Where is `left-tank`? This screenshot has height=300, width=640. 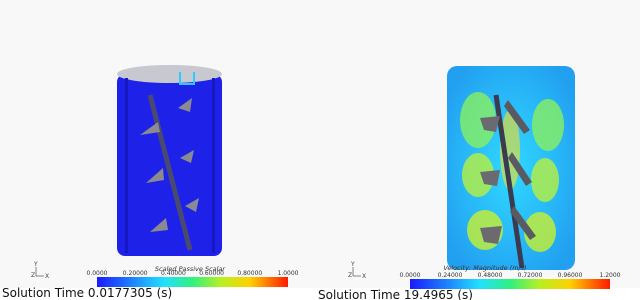
left-tank is located at coordinates (169, 160).